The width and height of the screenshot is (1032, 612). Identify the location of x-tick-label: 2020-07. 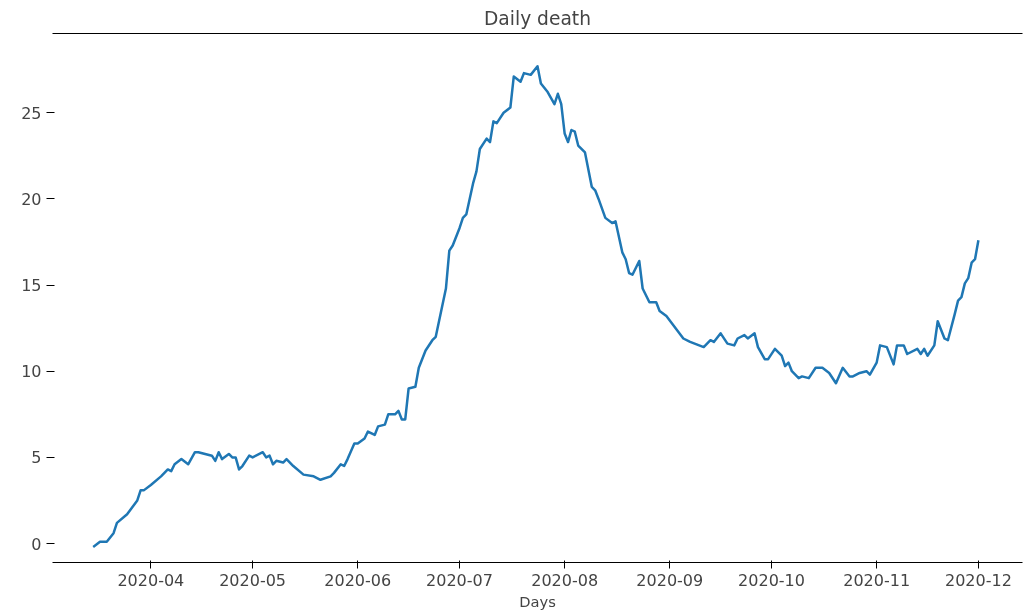
(459, 580).